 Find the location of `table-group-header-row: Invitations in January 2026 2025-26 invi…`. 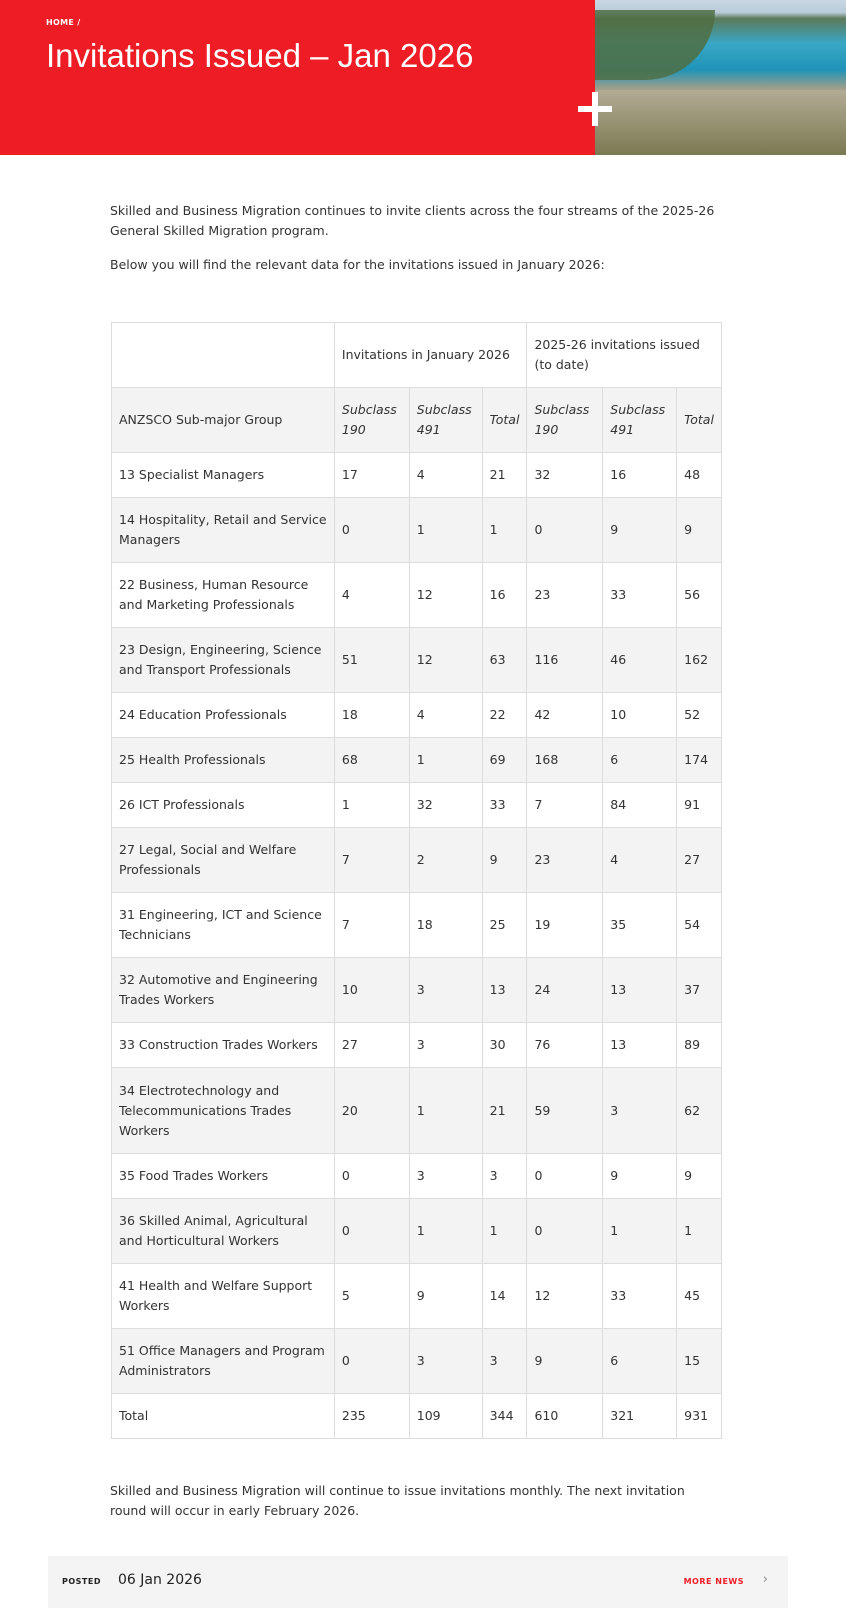

table-group-header-row: Invitations in January 2026 2025-26 invi… is located at coordinates (416, 355).